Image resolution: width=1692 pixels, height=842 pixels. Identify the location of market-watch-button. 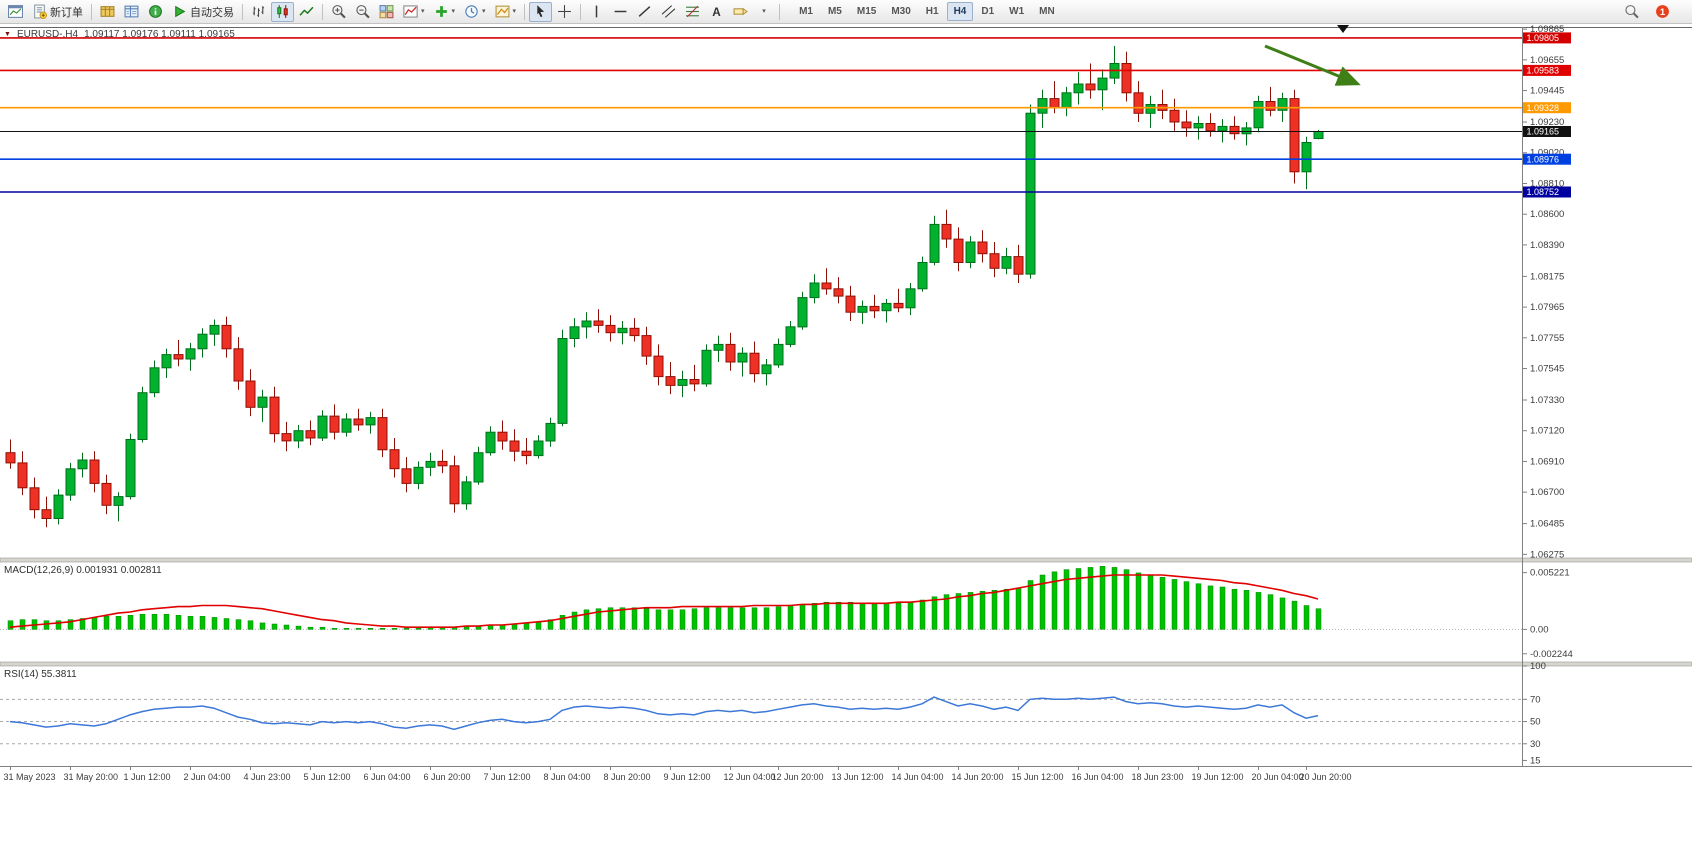
(131, 12).